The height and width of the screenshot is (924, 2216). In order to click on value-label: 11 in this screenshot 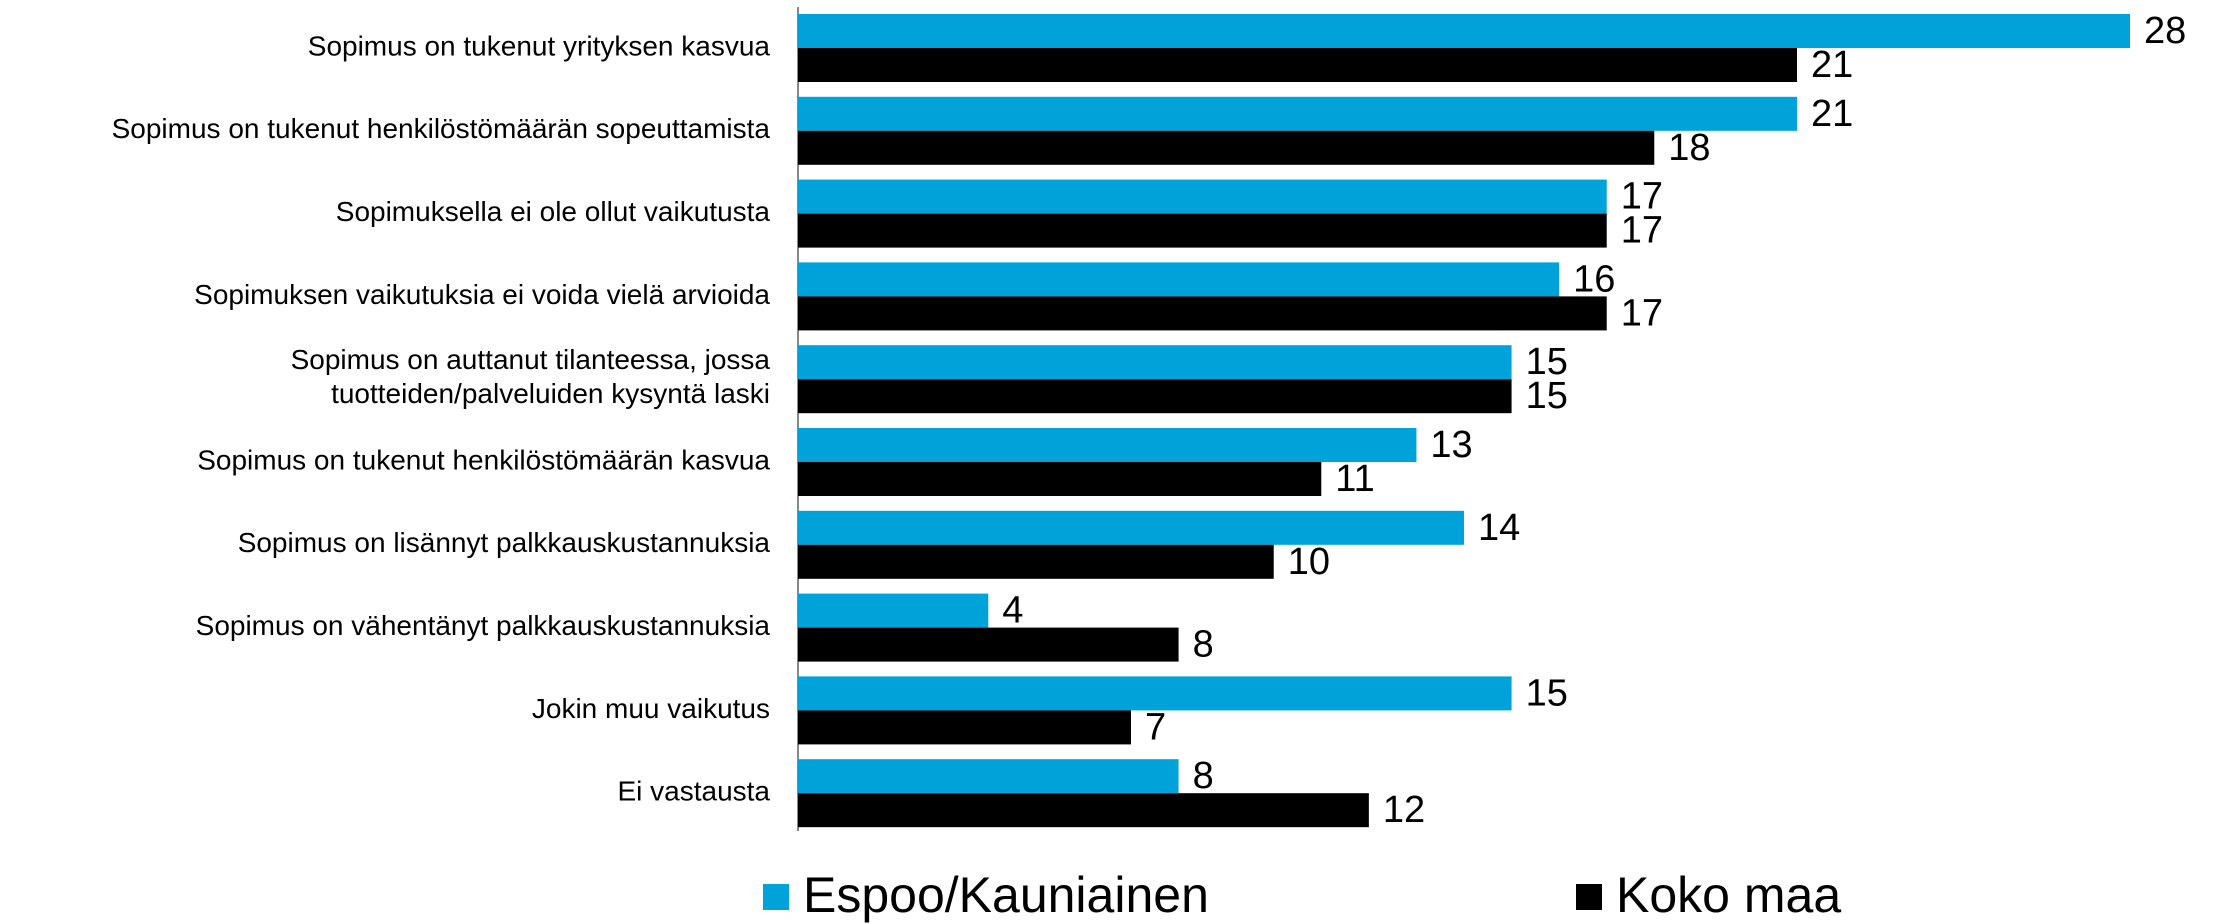, I will do `click(1354, 479)`.